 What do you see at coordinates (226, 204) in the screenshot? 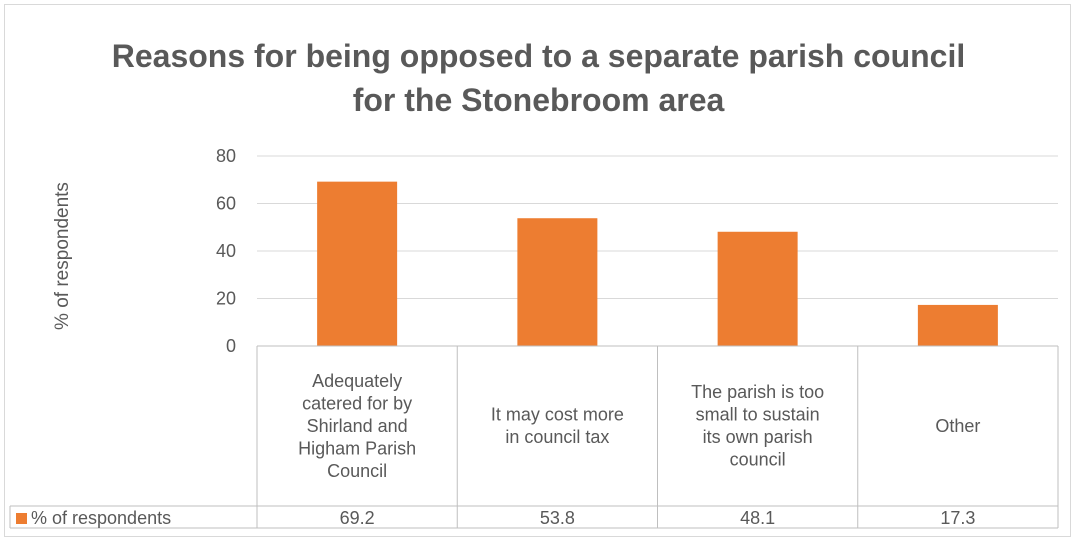
I see `y-tick-60: 60` at bounding box center [226, 204].